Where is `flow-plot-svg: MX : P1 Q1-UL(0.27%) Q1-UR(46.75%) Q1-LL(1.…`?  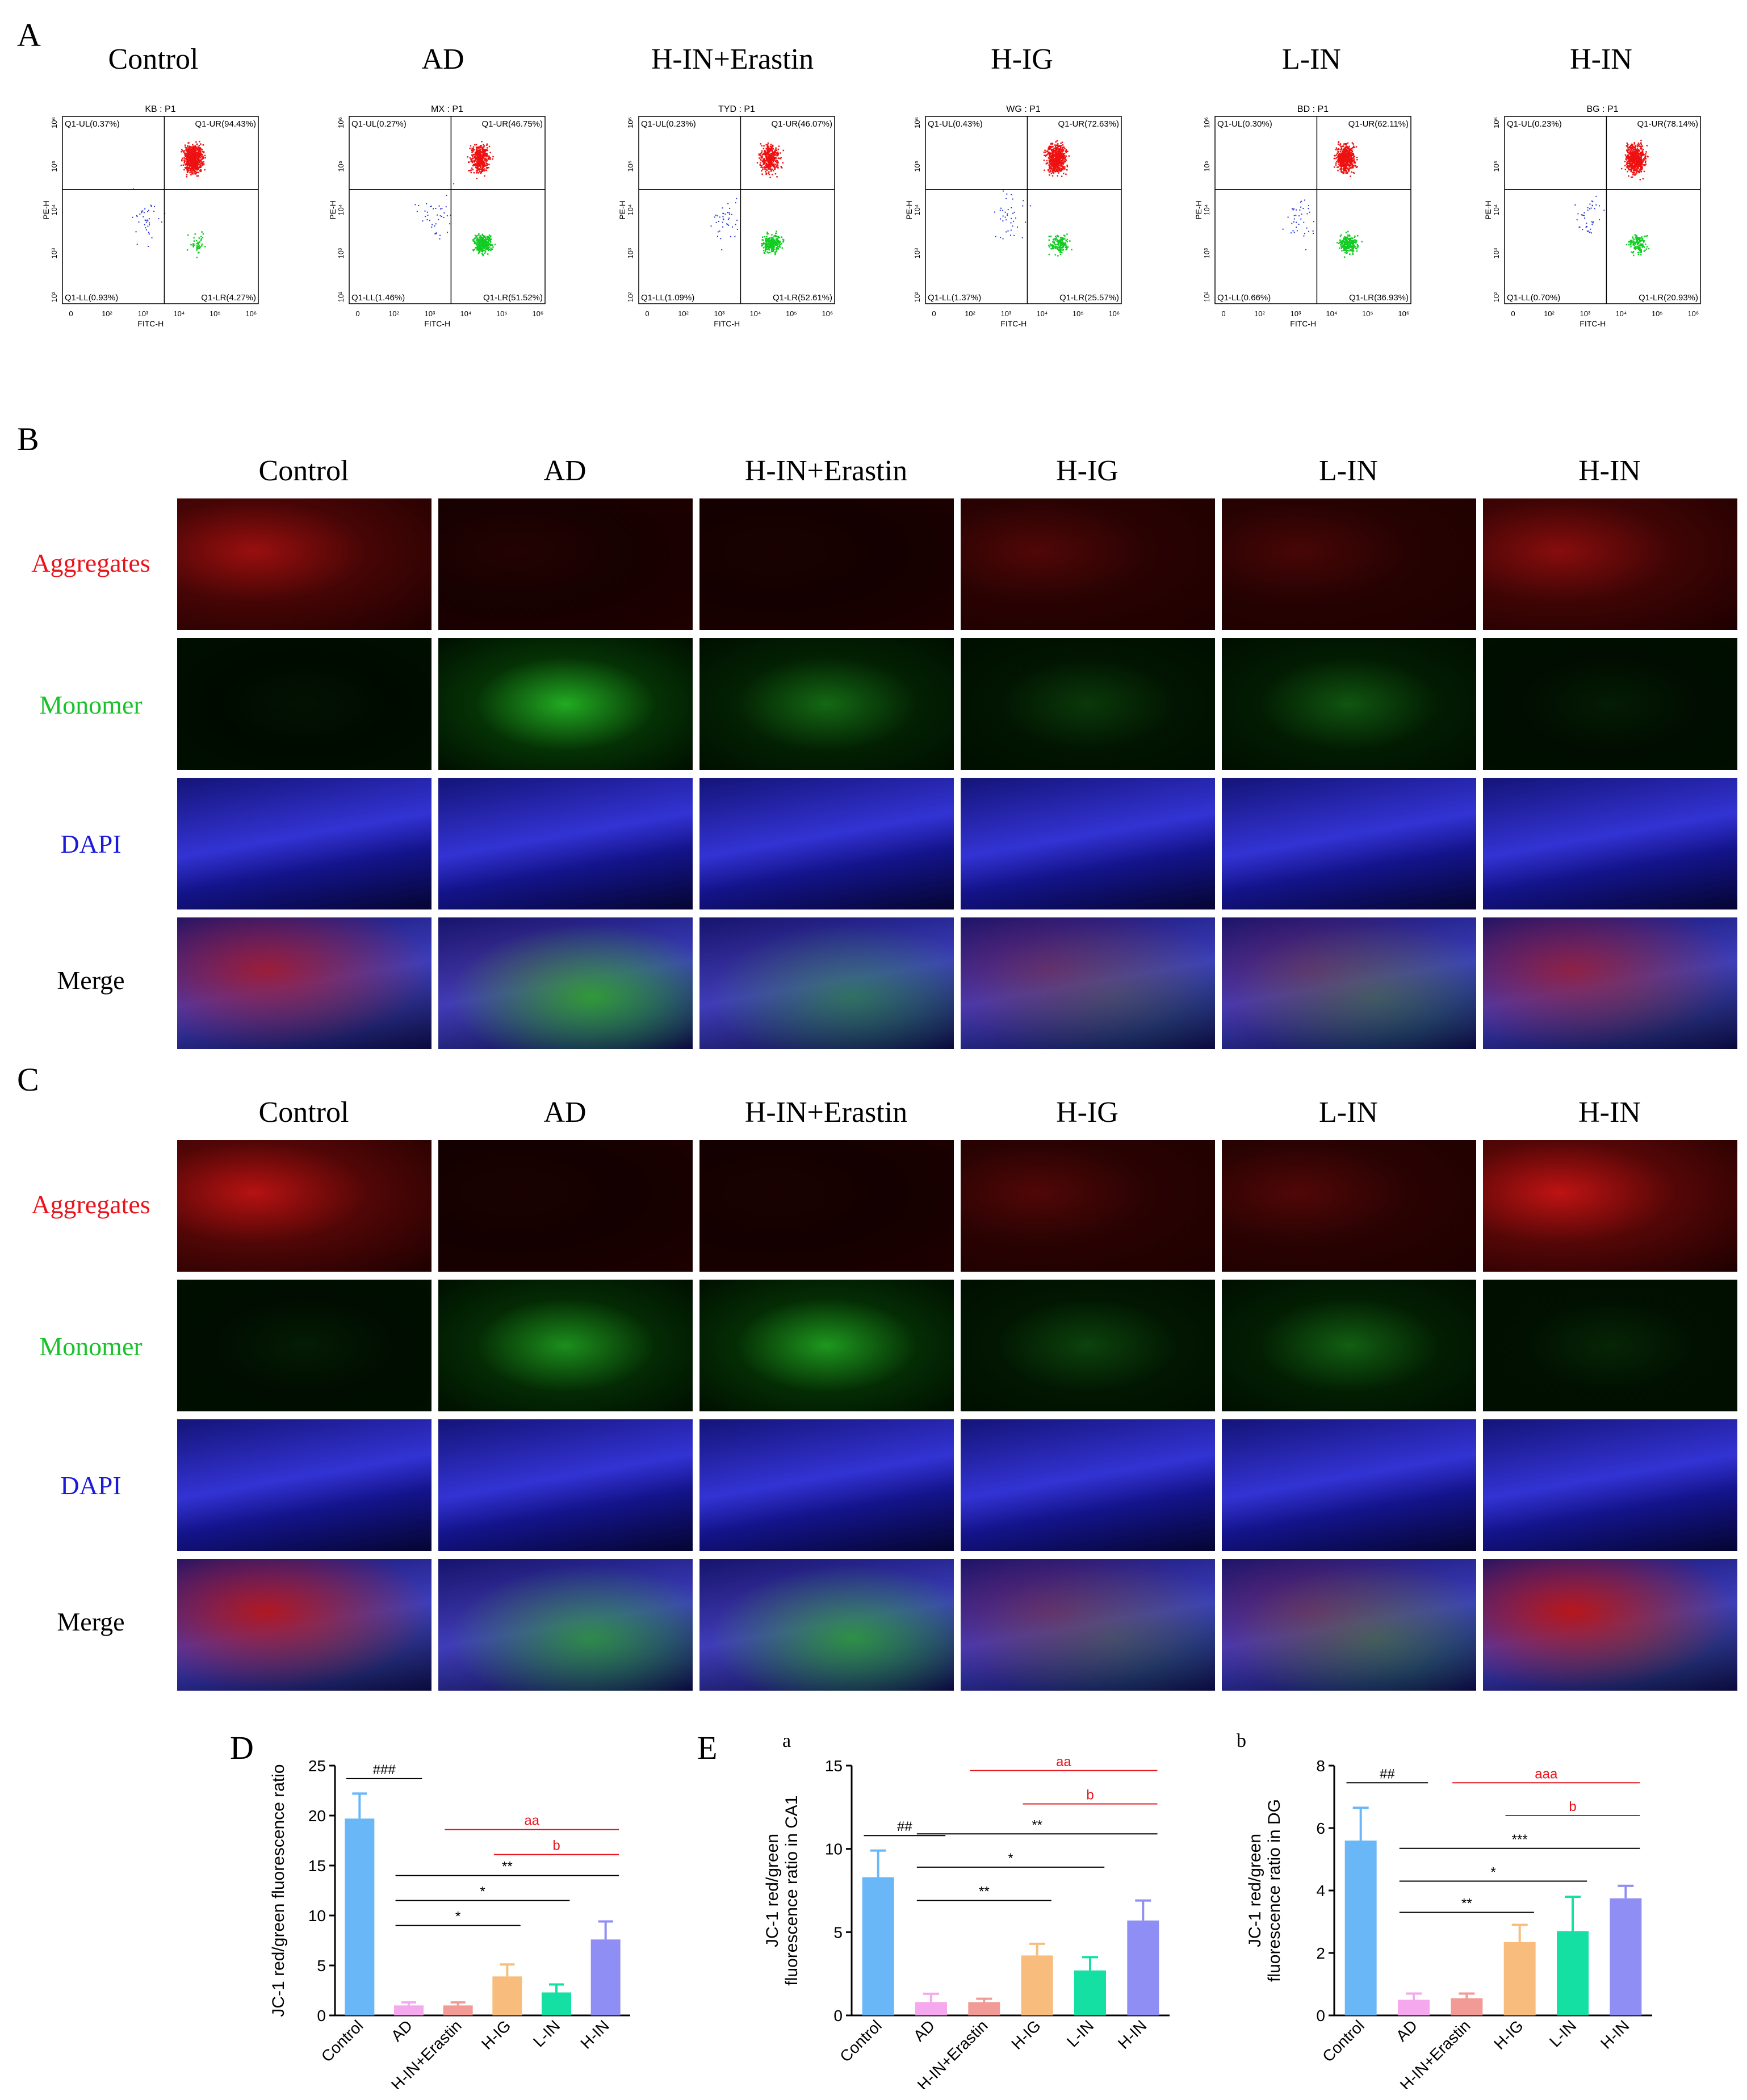 flow-plot-svg: MX : P1 Q1-UL(0.27%) Q1-UR(46.75%) Q1-LL(1.… is located at coordinates (437, 216).